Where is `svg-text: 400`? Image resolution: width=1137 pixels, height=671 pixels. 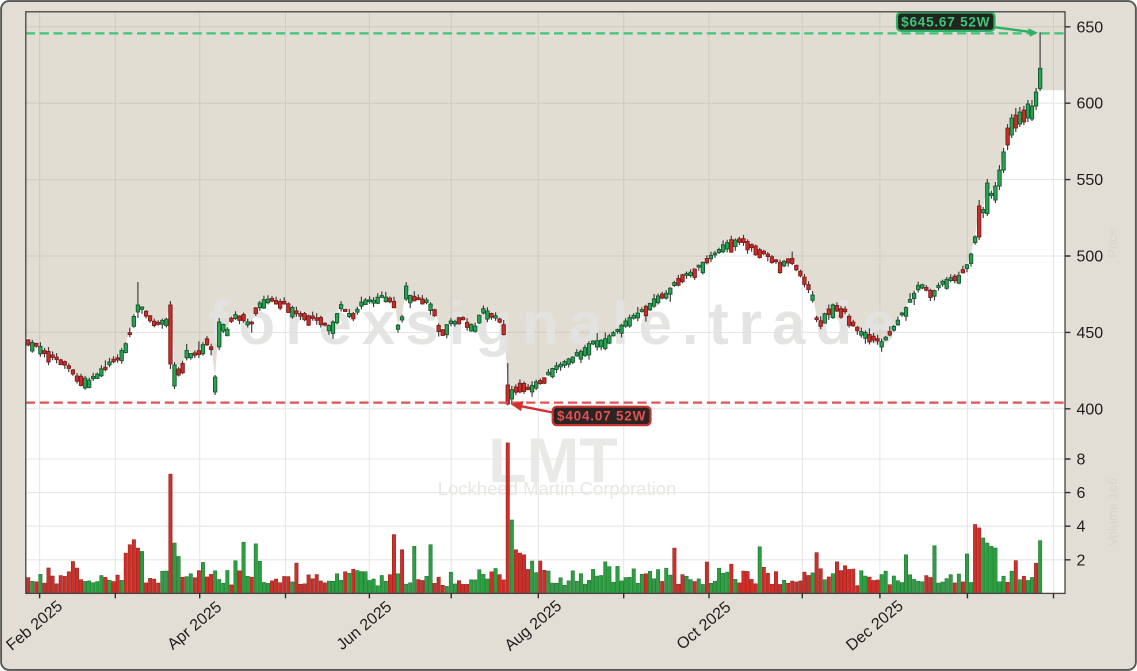
svg-text: 400 is located at coordinates (1090, 409).